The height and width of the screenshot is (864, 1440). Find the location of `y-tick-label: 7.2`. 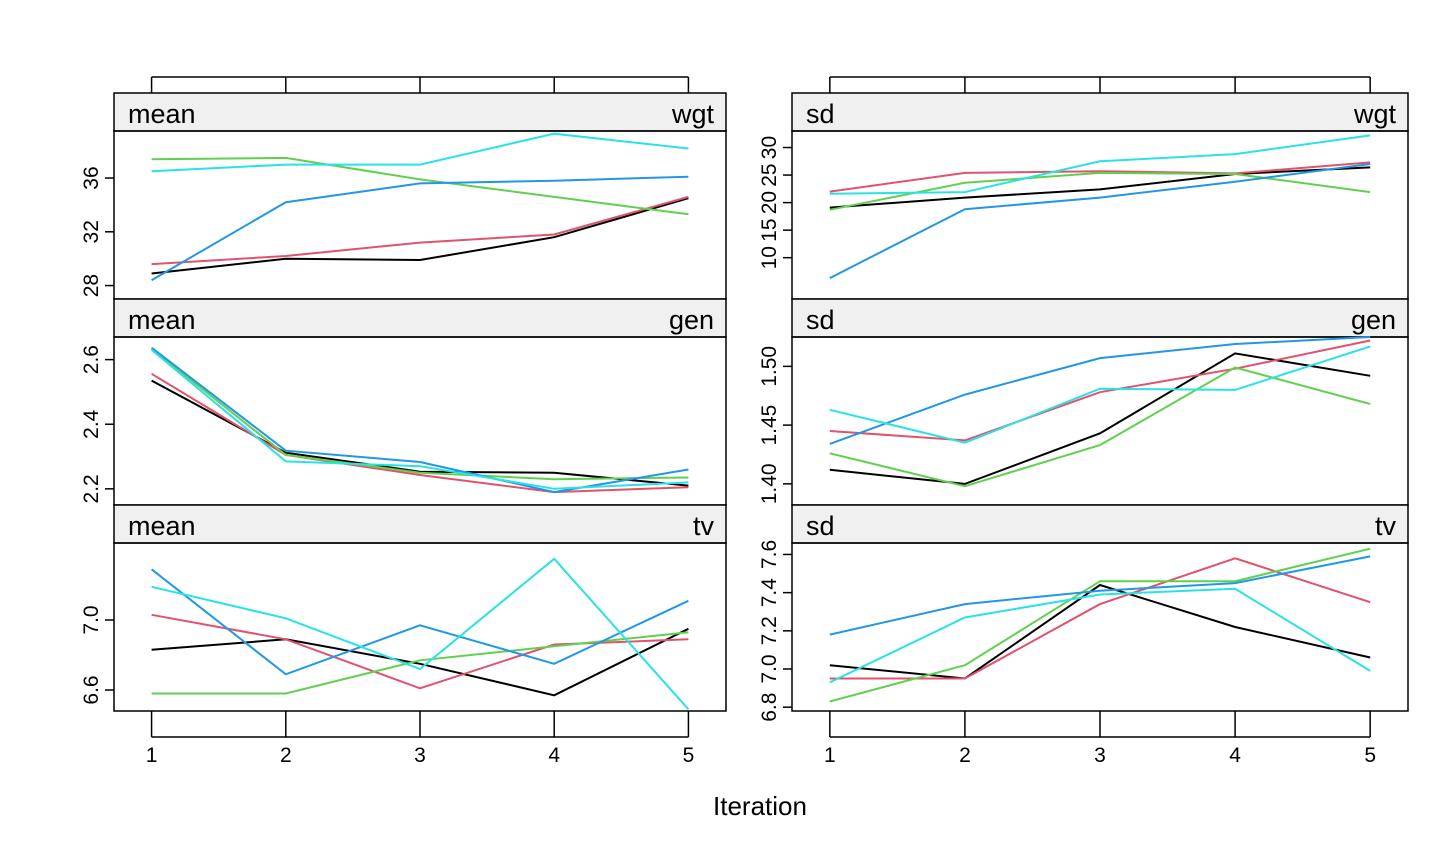

y-tick-label: 7.2 is located at coordinates (769, 630).